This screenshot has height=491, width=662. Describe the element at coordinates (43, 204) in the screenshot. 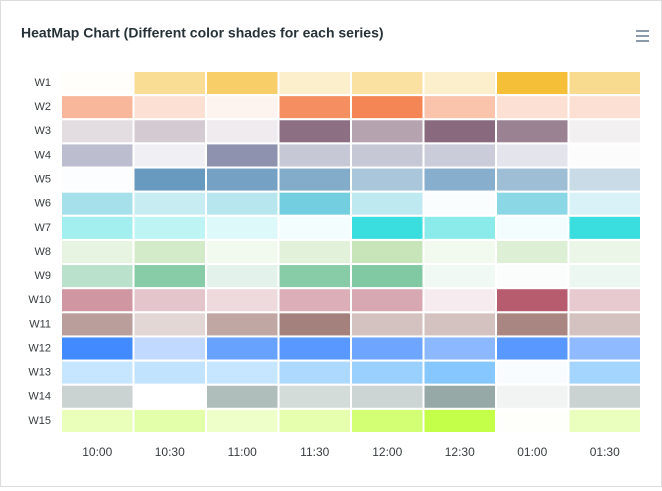

I see `y-tick-label: W6` at that location.